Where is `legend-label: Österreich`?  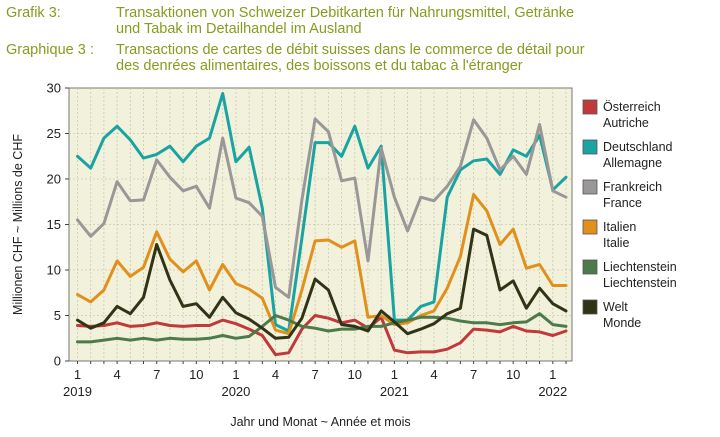 legend-label: Österreich is located at coordinates (632, 107).